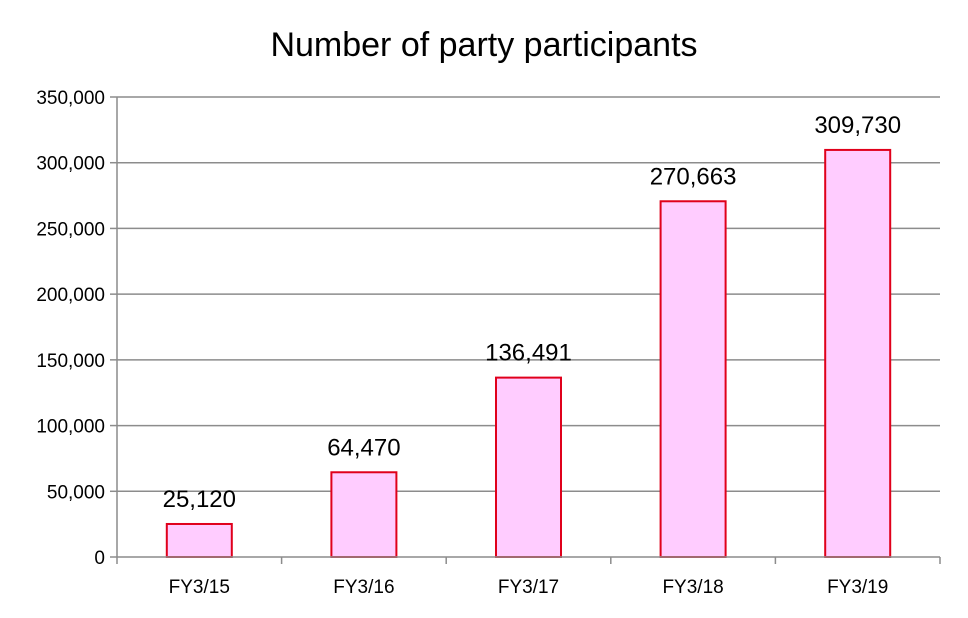 The height and width of the screenshot is (618, 968). What do you see at coordinates (99, 558) in the screenshot?
I see `y-tick-label: 0` at bounding box center [99, 558].